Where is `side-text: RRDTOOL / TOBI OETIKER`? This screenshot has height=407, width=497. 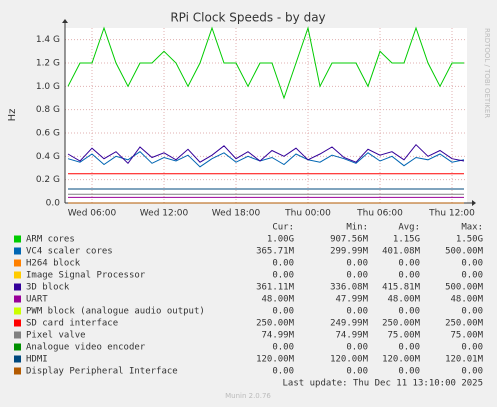
side-text: RRDTOOL / TOBI OETIKER is located at coordinates (487, 73).